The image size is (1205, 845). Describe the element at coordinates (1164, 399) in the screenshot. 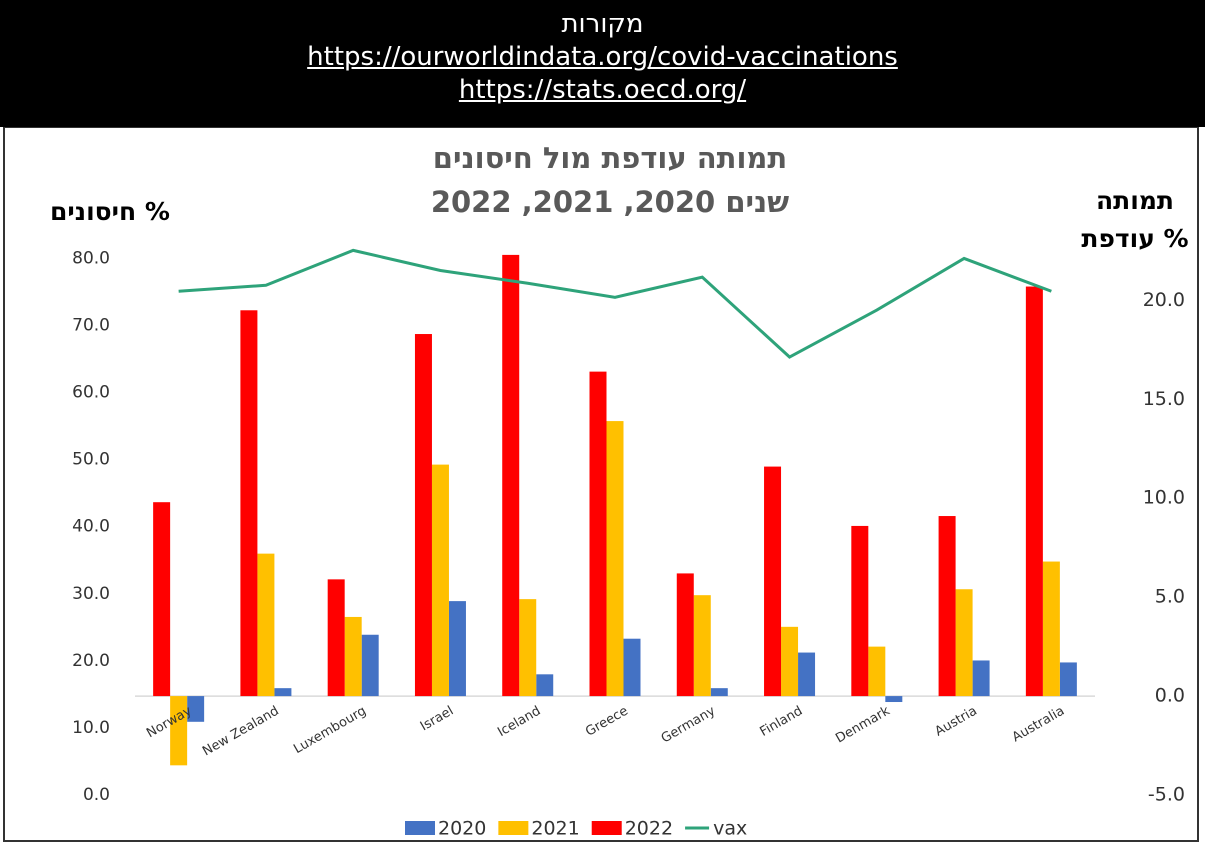

I see `y2-tick-label: 15.0` at that location.